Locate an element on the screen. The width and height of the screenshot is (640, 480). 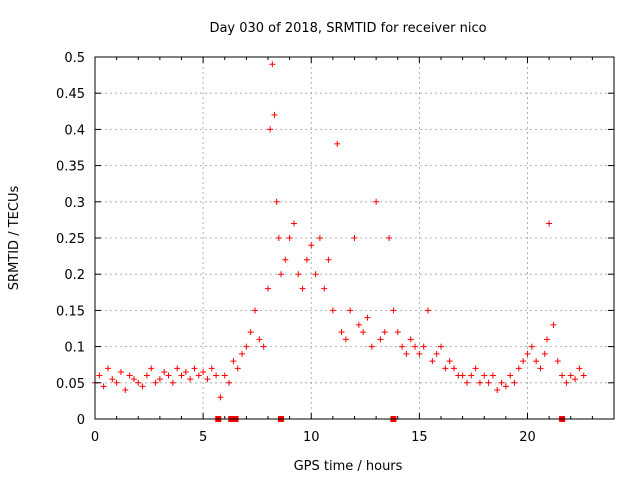
y-axis-label: SRMTID / TECUs is located at coordinates (14, 238).